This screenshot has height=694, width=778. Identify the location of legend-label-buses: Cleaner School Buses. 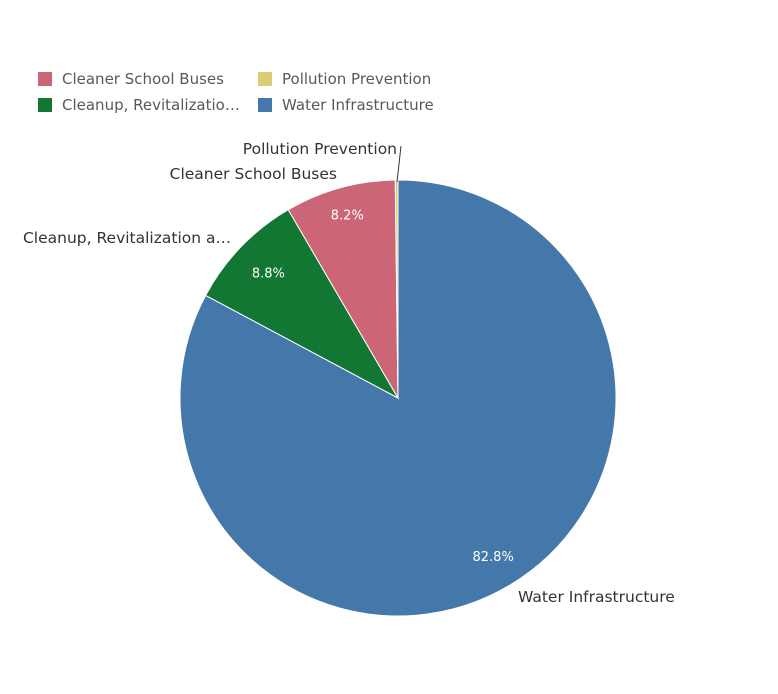
(143, 79).